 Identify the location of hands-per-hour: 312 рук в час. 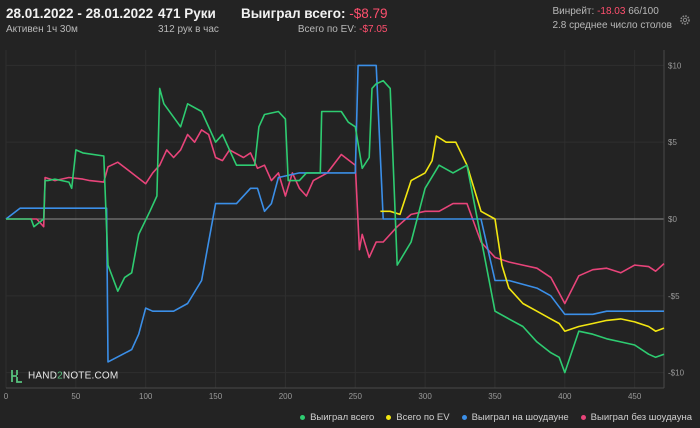
(188, 29).